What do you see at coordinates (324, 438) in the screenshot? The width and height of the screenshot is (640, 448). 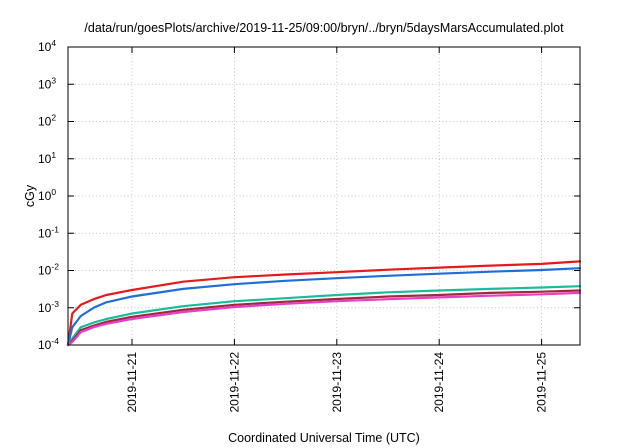 I see `x-axis-label: Coordinated Universal Time (UTC)` at bounding box center [324, 438].